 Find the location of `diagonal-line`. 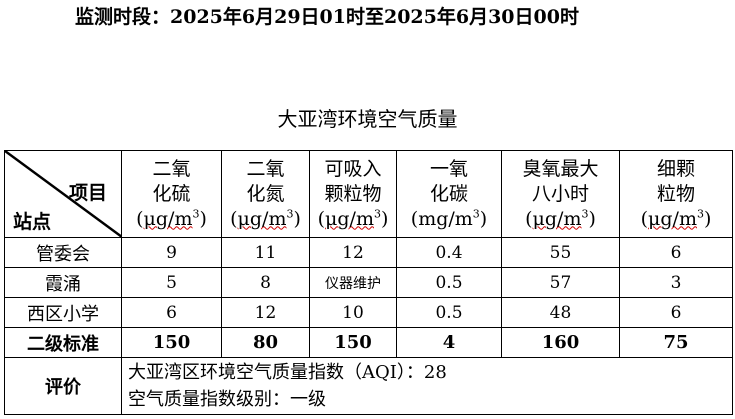

diagonal-line is located at coordinates (63, 194).